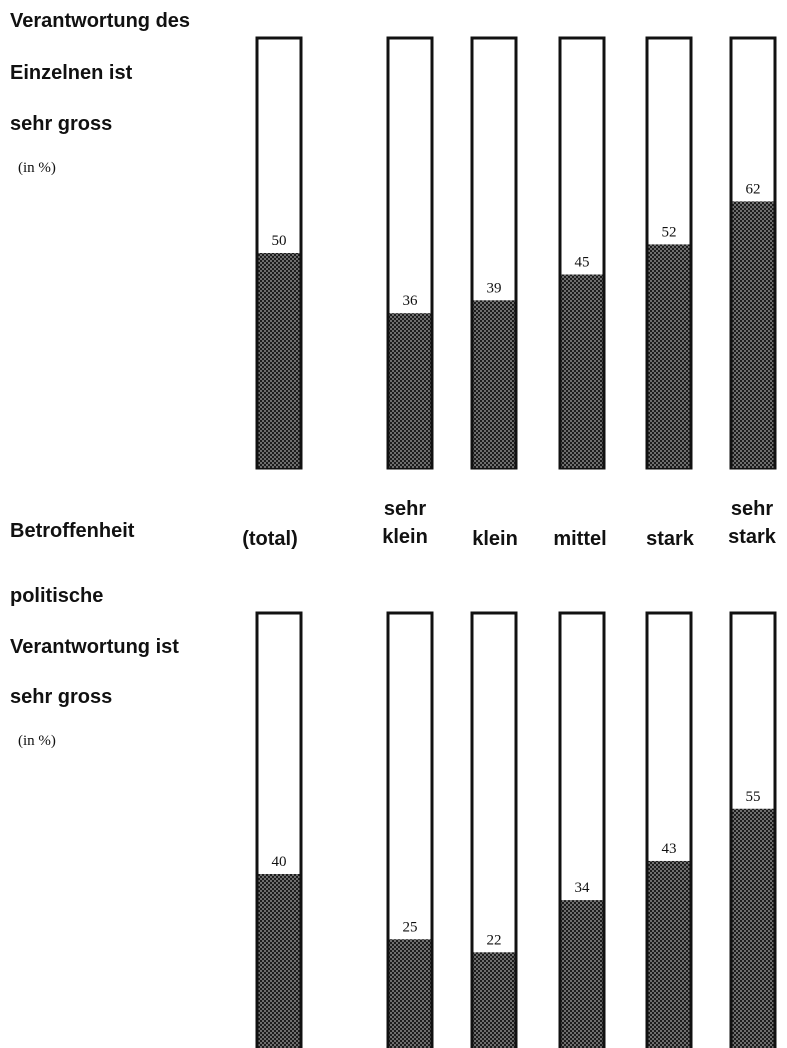  I want to click on top-bar-fill-mittel, so click(582, 371).